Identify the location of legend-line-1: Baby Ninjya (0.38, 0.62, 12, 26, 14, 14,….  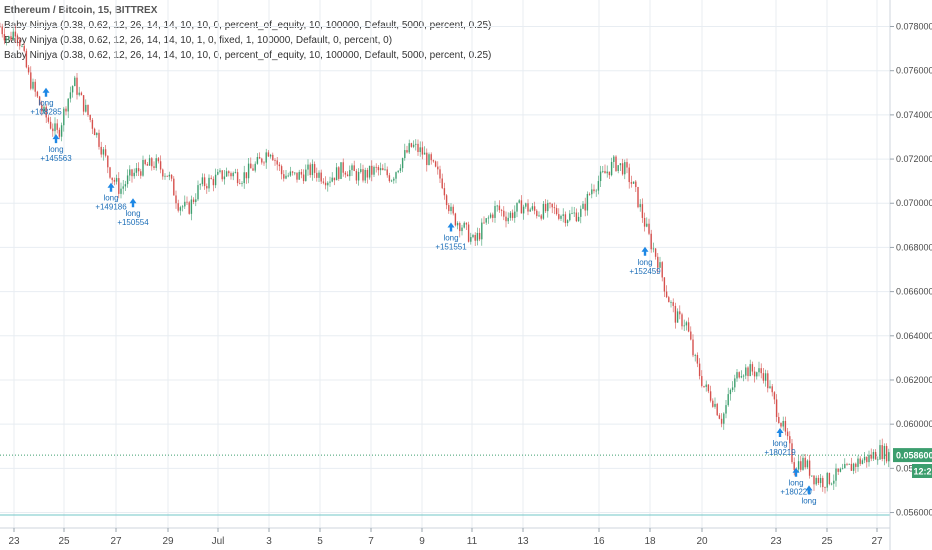
(248, 25).